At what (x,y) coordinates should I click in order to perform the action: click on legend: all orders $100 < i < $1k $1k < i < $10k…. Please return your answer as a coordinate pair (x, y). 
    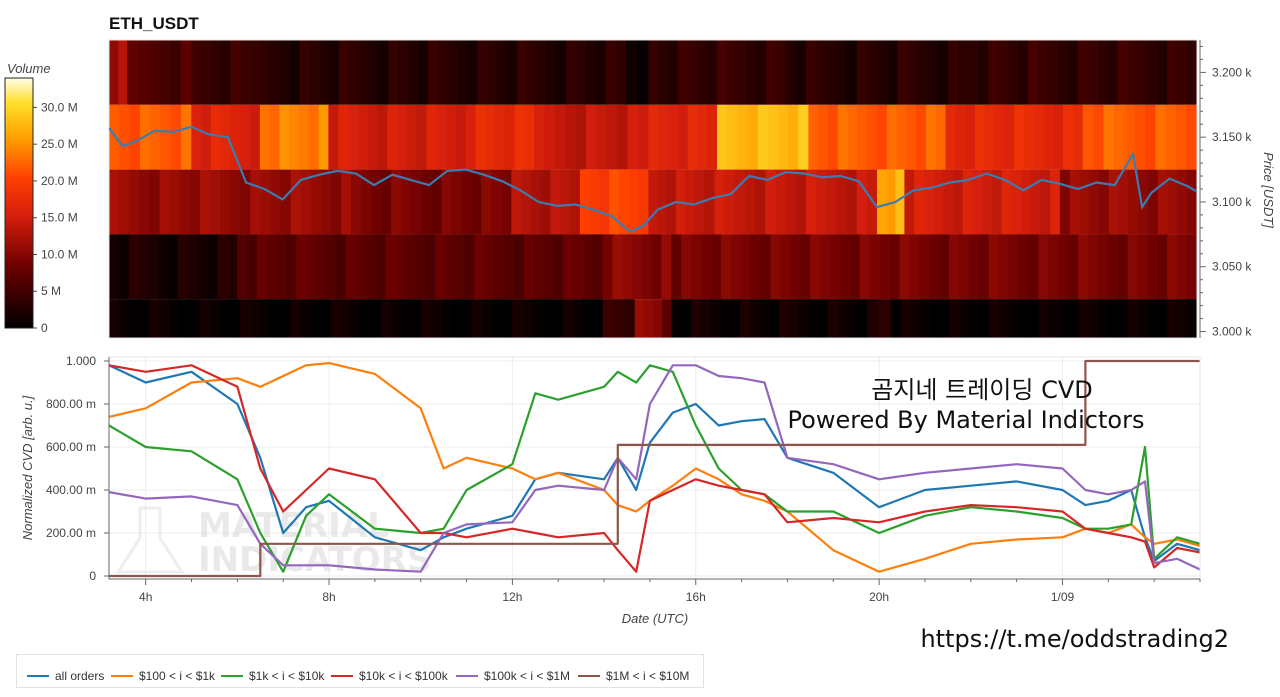
    Looking at the image, I should click on (360, 671).